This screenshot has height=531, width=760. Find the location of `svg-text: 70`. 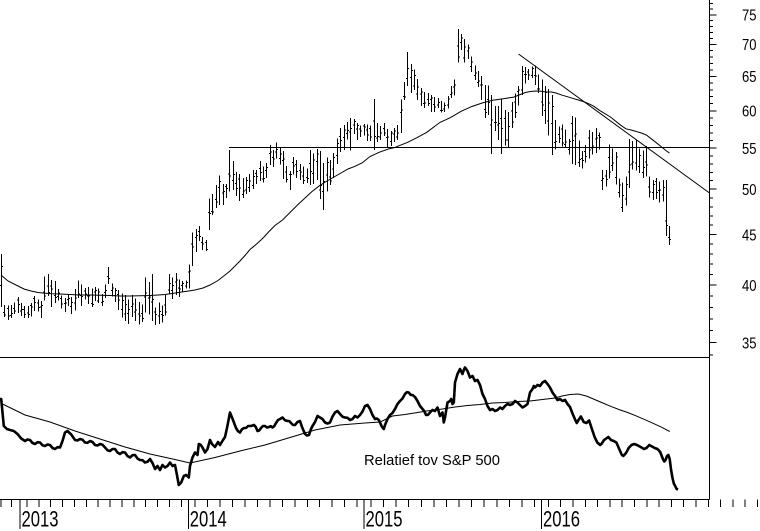

svg-text: 70 is located at coordinates (749, 45).